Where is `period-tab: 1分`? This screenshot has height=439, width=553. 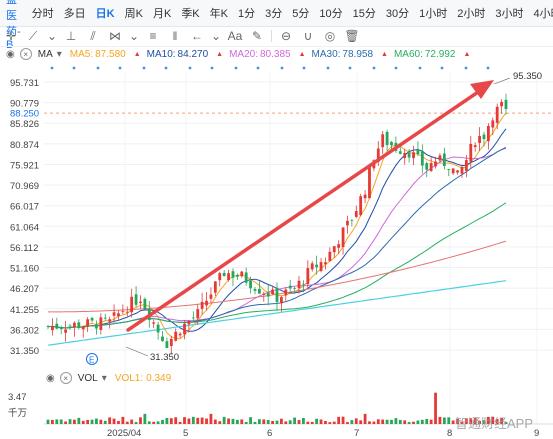
period-tab: 1分 is located at coordinates (247, 14).